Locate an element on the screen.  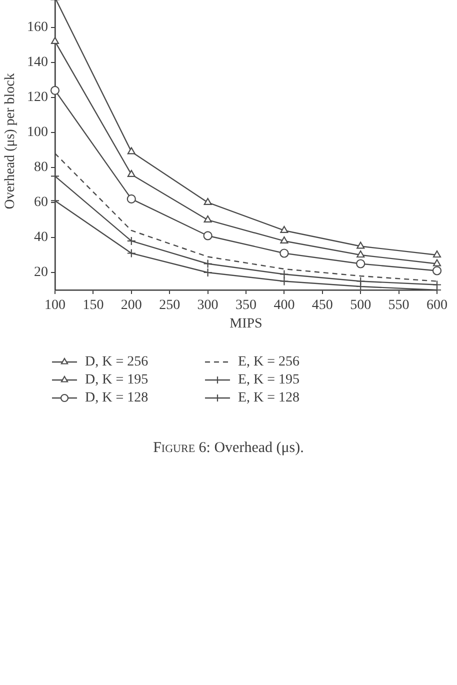
x-tick-label: 100 is located at coordinates (55, 306).